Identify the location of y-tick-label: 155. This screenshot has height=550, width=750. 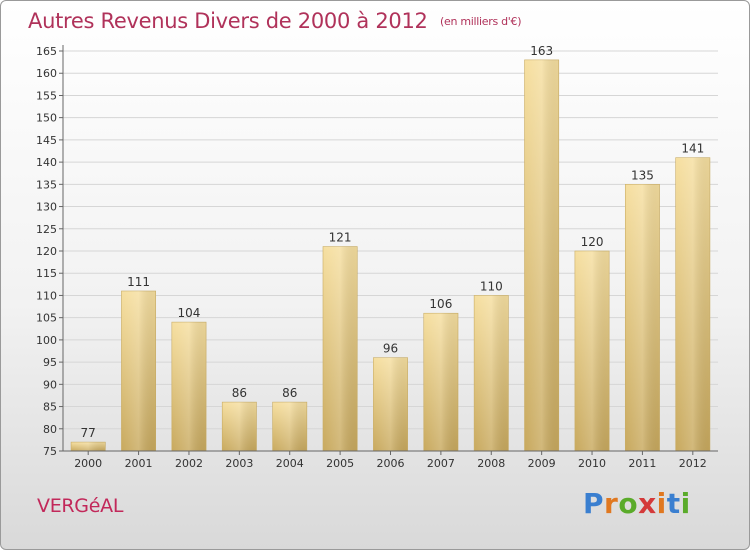
(46, 95).